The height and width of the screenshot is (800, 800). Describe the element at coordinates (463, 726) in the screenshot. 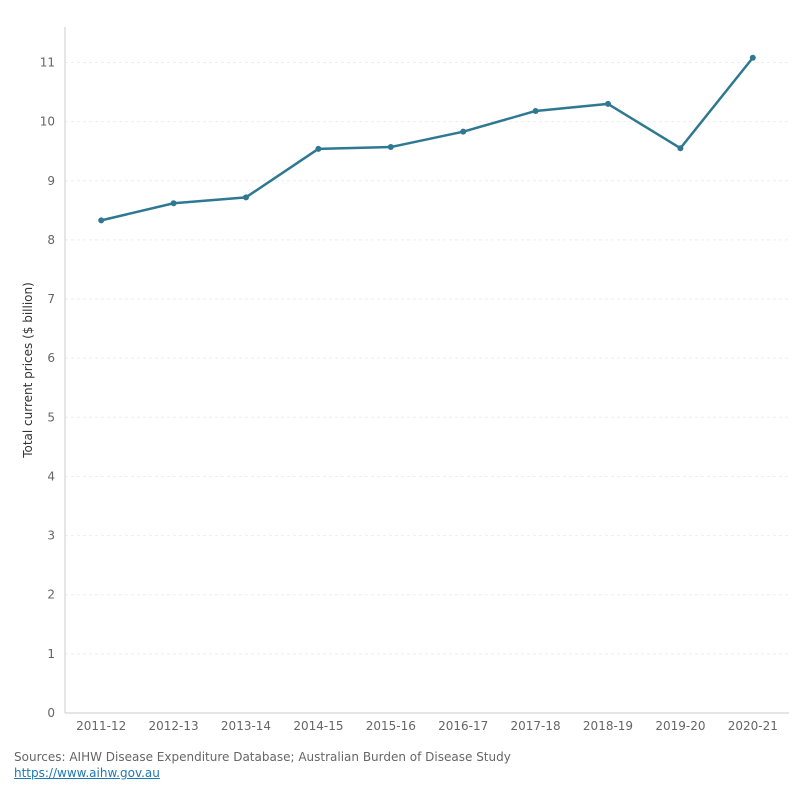

I see `x-tick-label: 2016-17` at that location.